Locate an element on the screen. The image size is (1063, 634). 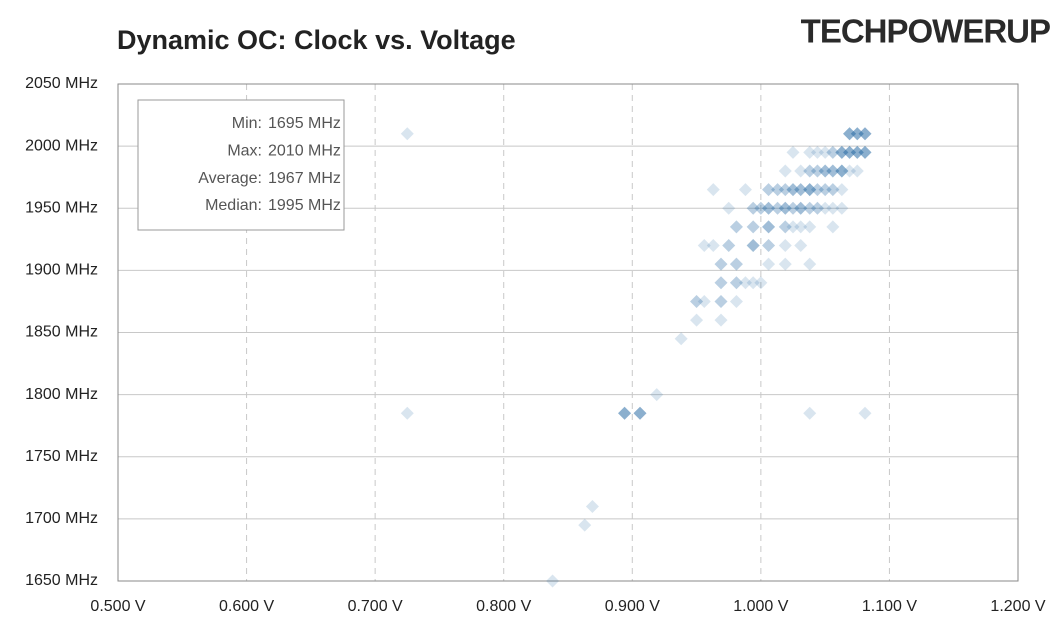
x-tick-label: 1.000 V is located at coordinates (760, 606).